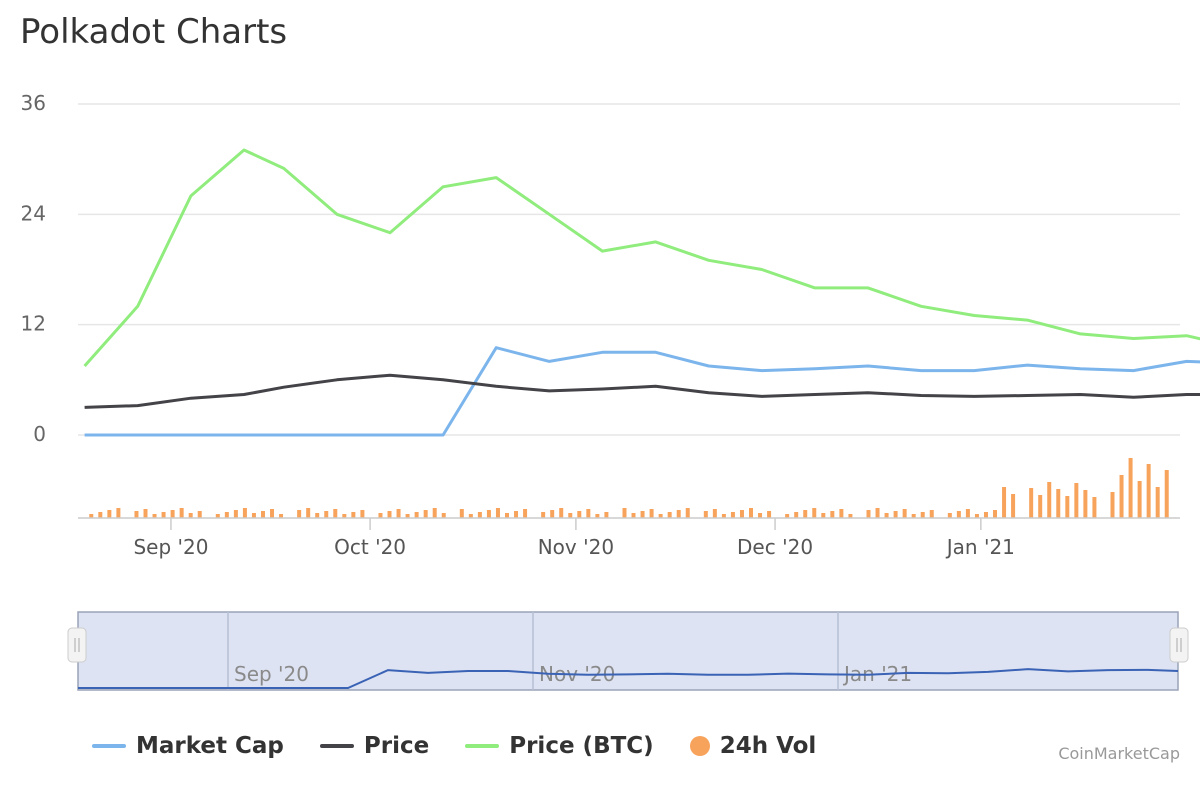 This screenshot has height=800, width=1200. I want to click on x-tick-label: Nov '20, so click(576, 547).